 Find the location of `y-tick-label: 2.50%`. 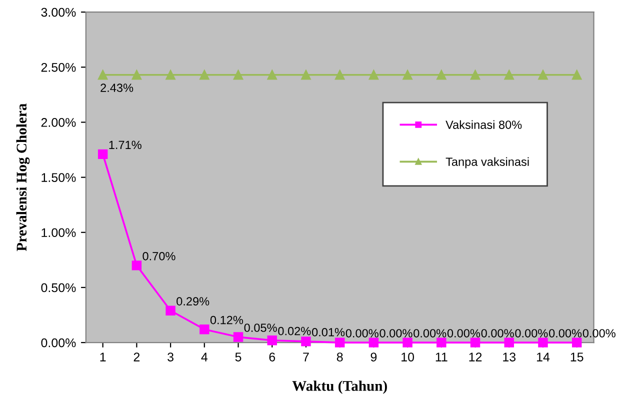

y-tick-label: 2.50% is located at coordinates (58, 67).